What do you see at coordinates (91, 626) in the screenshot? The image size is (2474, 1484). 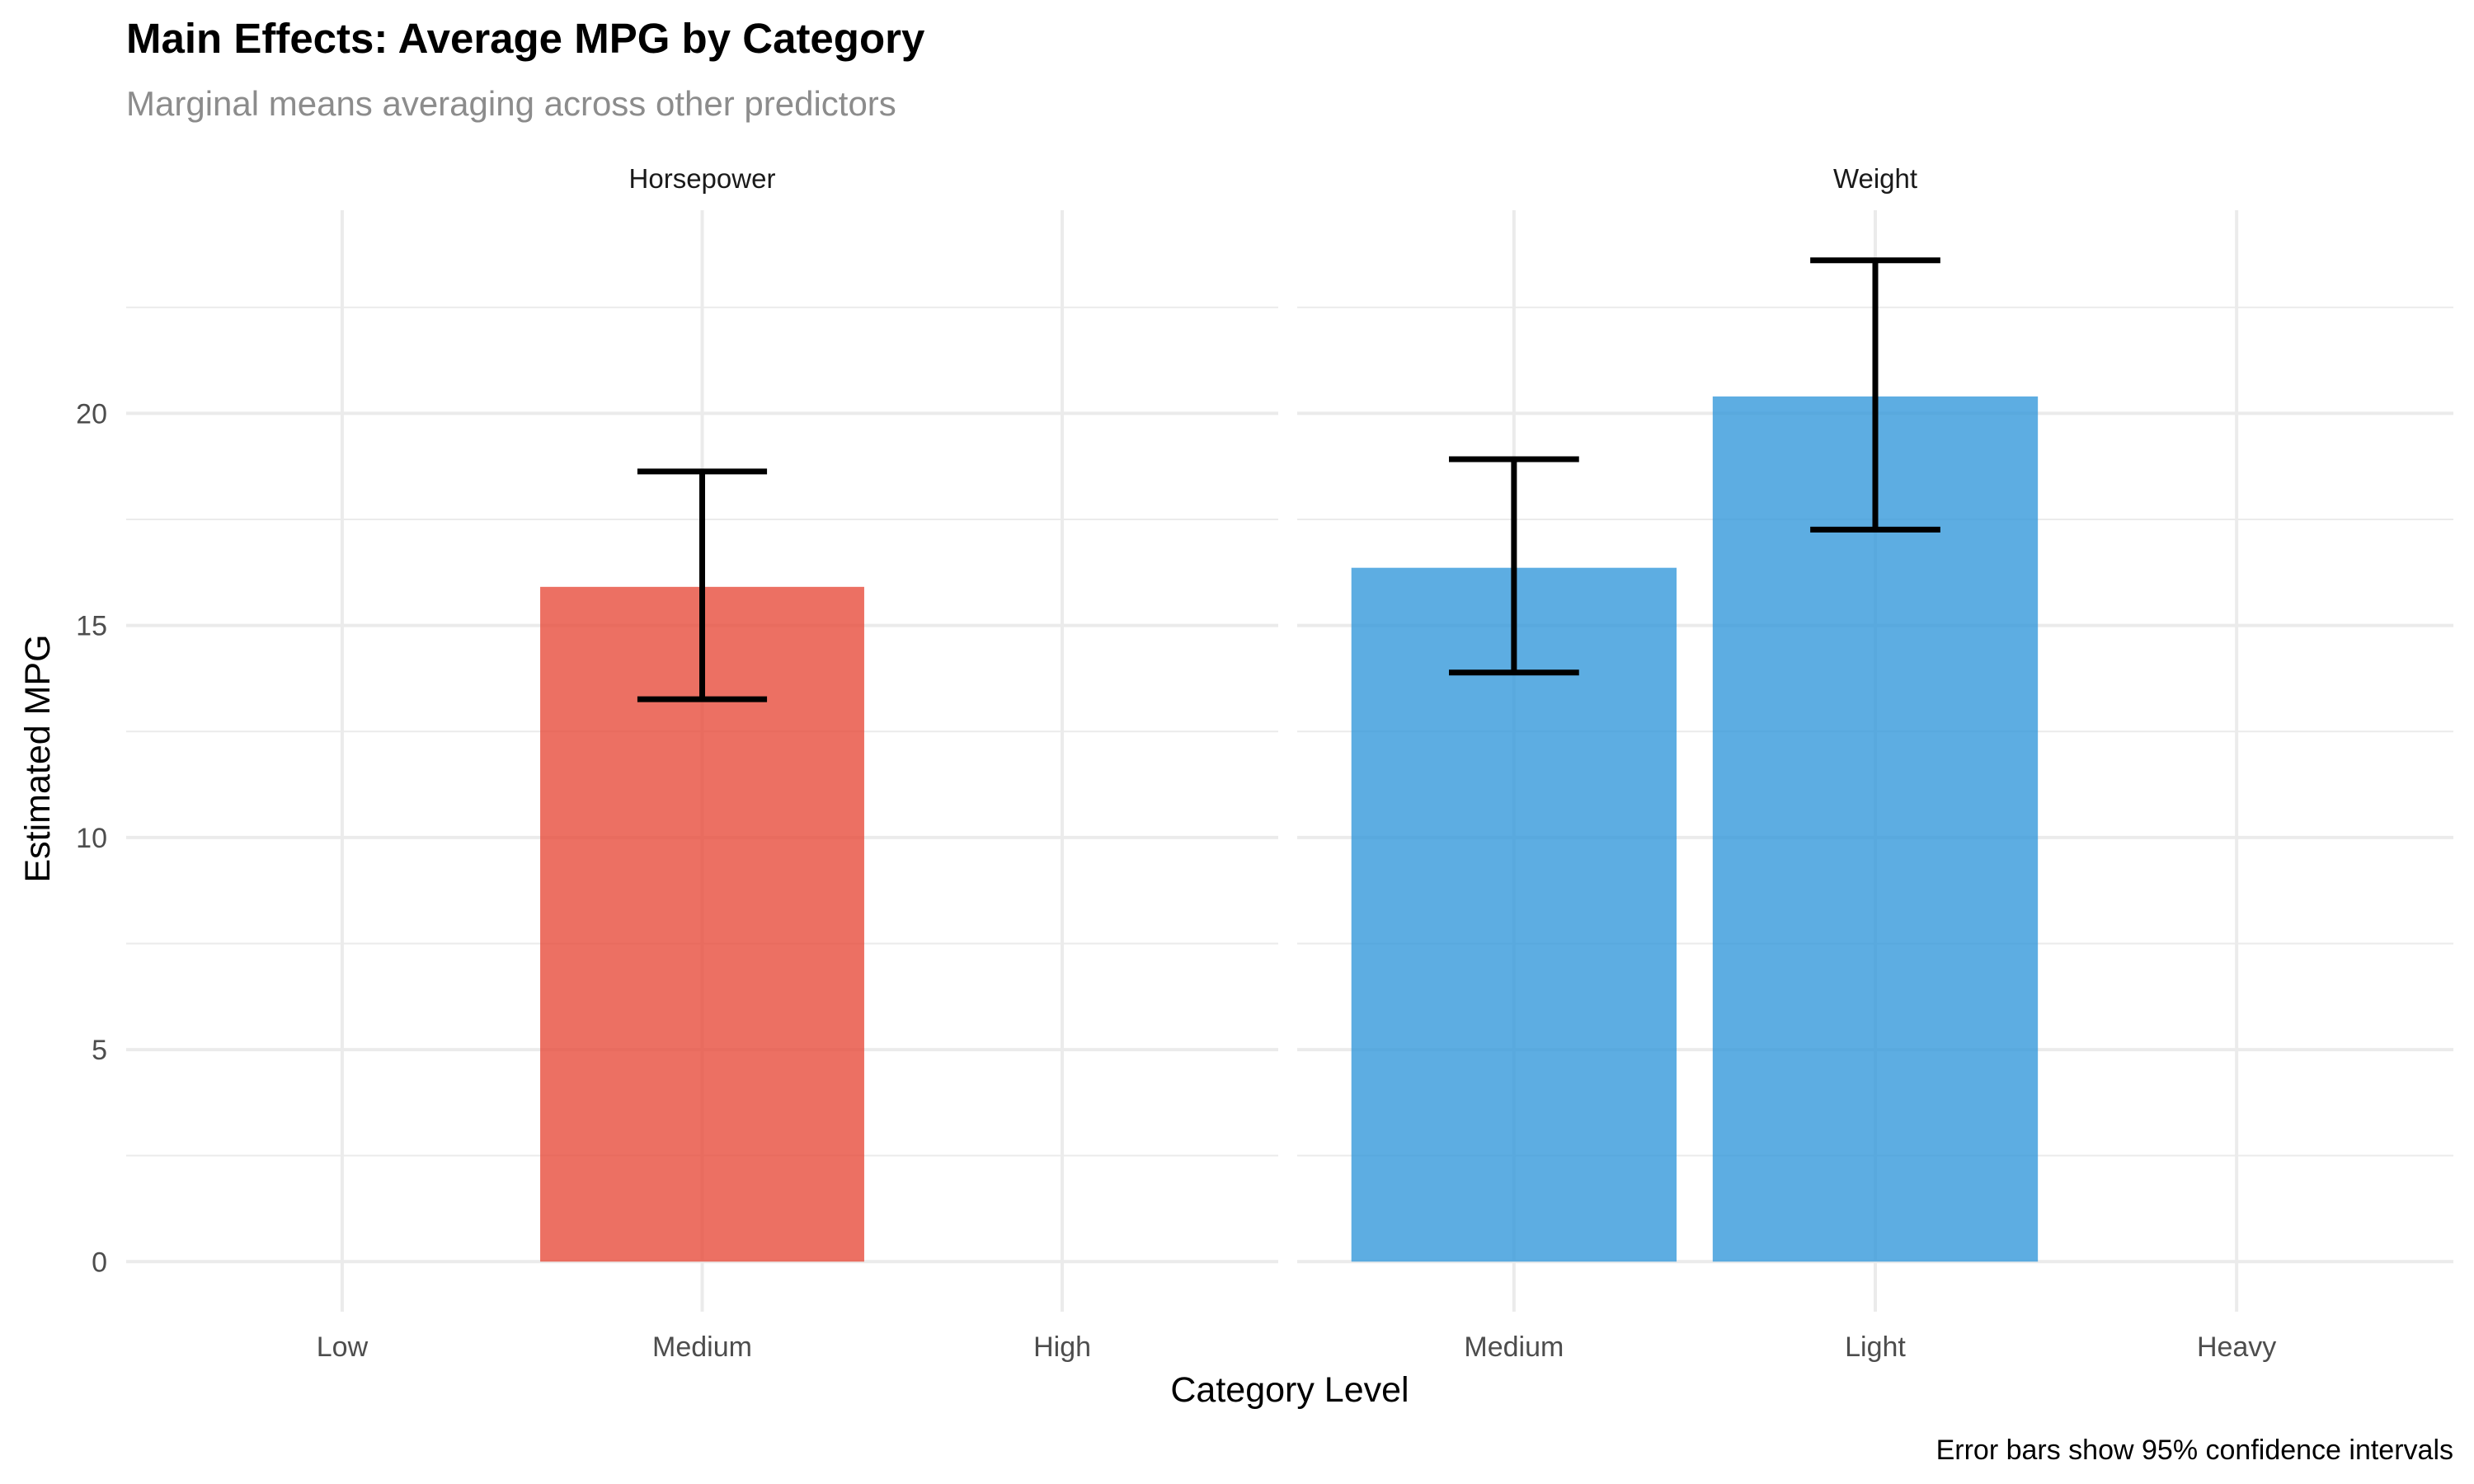 I see `y-tick-label: 15` at bounding box center [91, 626].